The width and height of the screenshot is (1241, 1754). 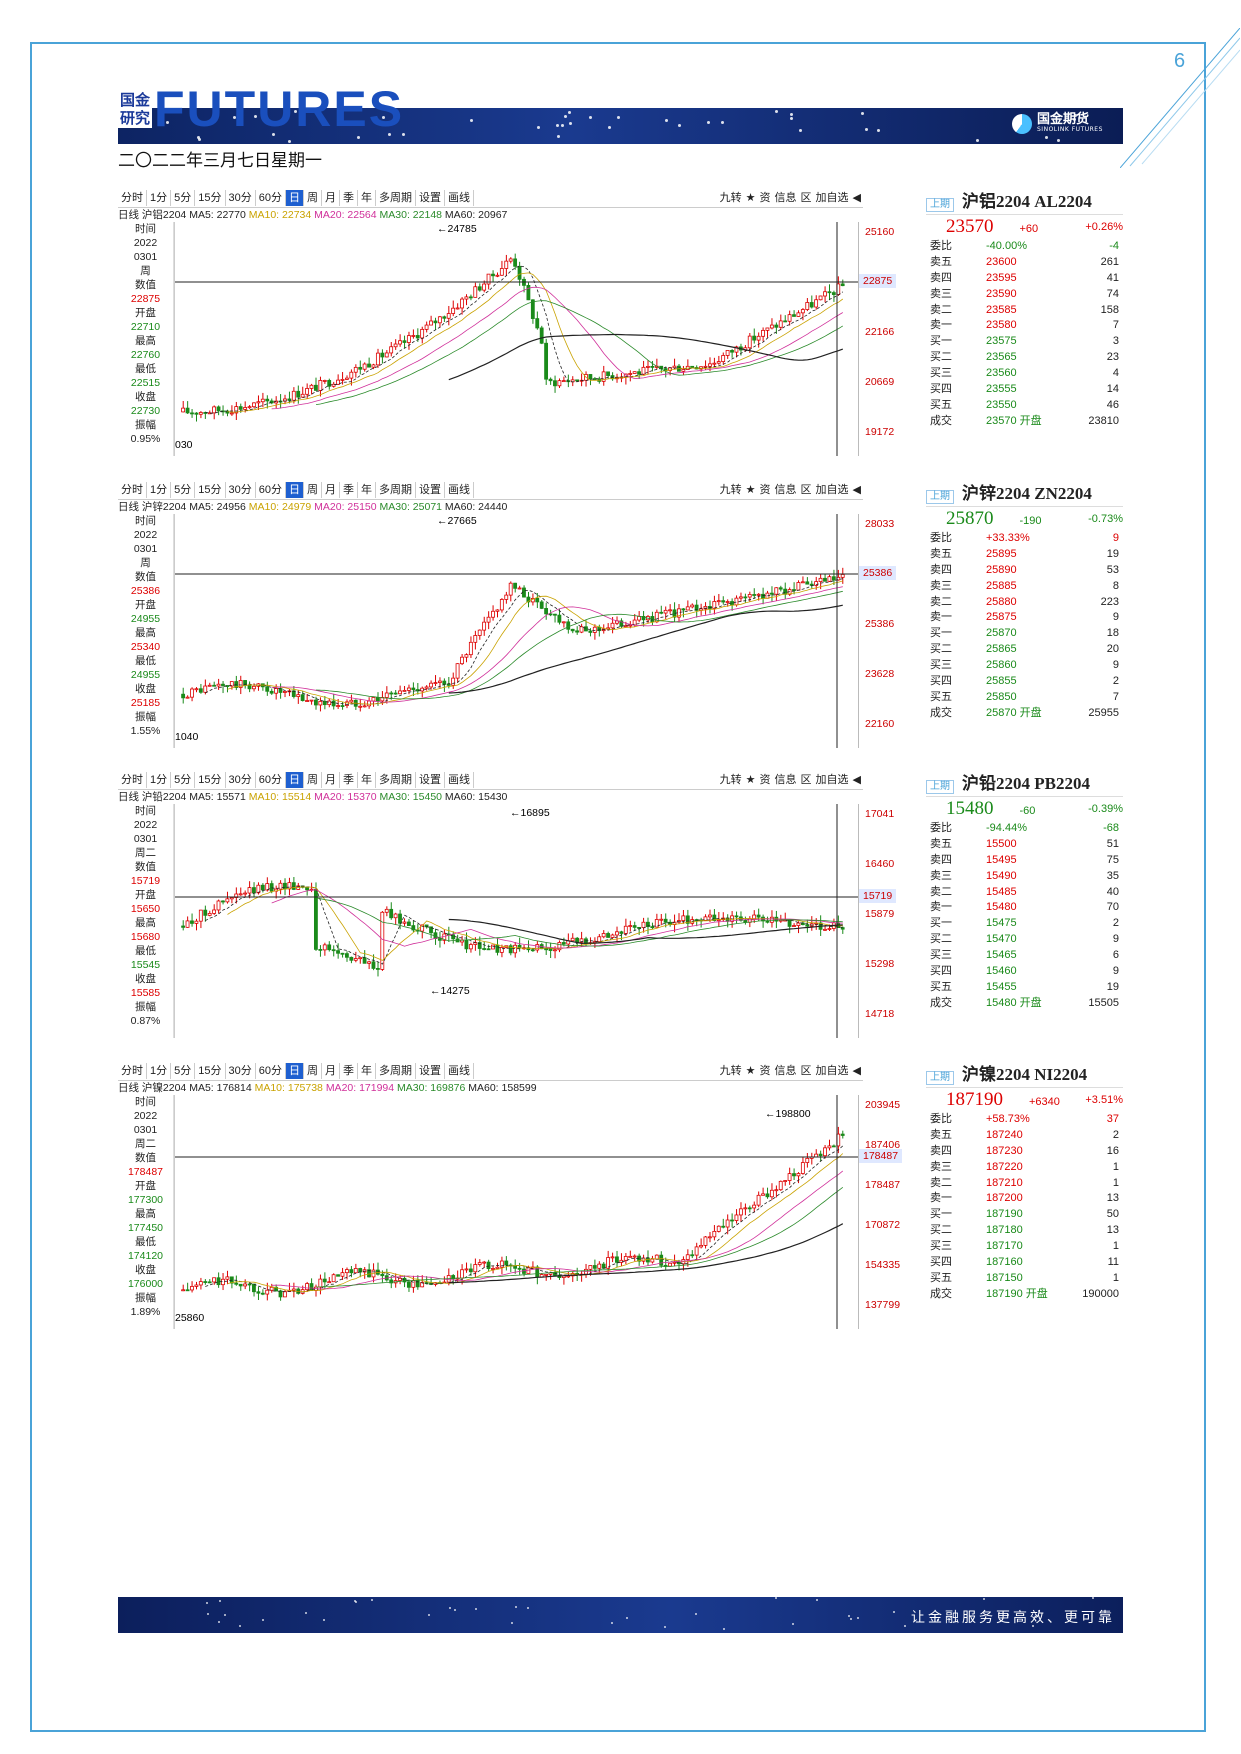 What do you see at coordinates (565, 117) in the screenshot?
I see `banner-star` at bounding box center [565, 117].